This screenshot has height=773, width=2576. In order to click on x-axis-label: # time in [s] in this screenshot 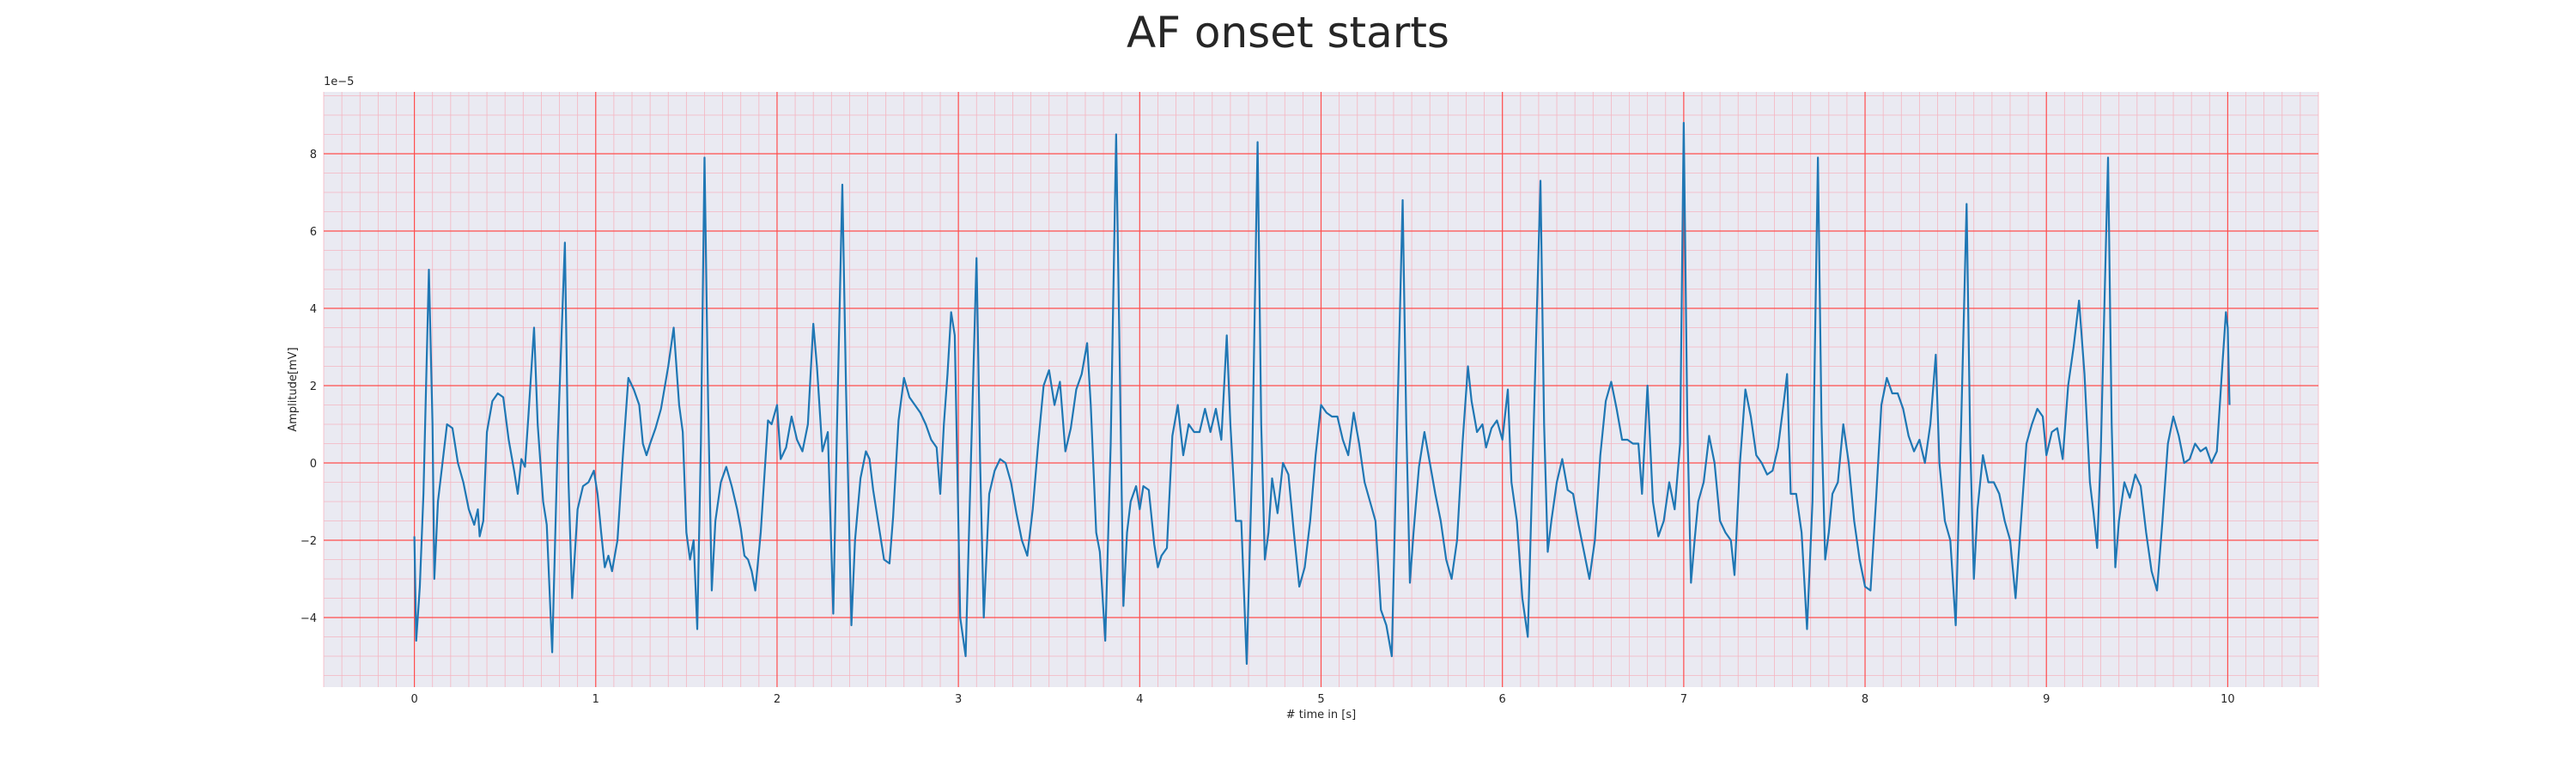, I will do `click(1321, 715)`.